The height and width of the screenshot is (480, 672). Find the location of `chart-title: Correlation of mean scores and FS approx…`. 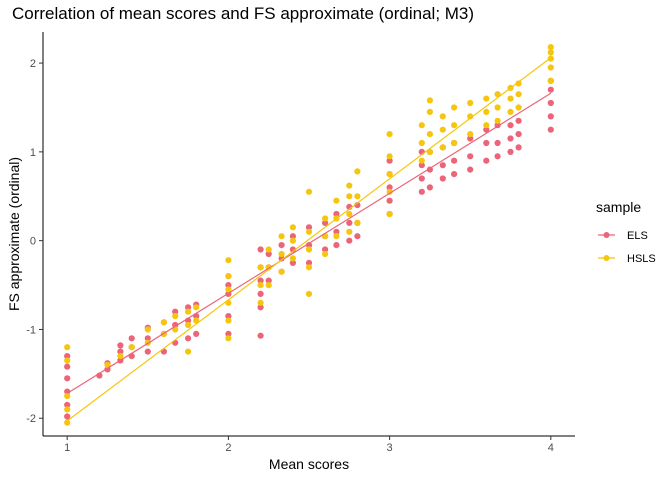

chart-title: Correlation of mean scores and FS approx… is located at coordinates (243, 13).